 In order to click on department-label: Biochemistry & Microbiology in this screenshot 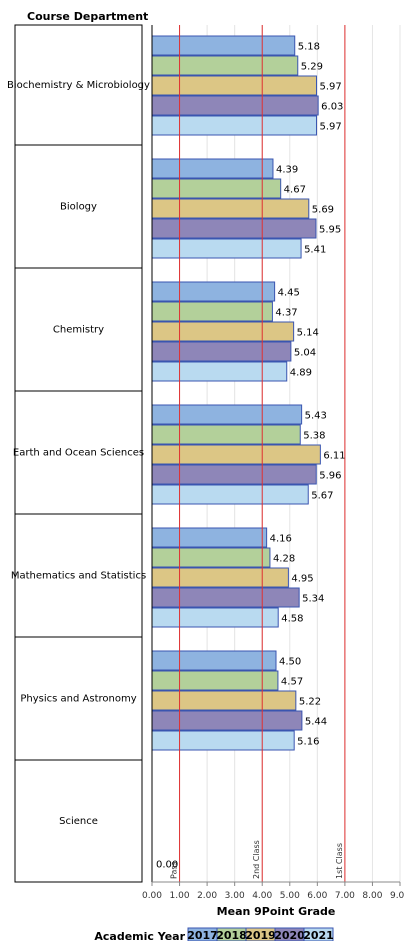, I will do `click(78, 85)`.